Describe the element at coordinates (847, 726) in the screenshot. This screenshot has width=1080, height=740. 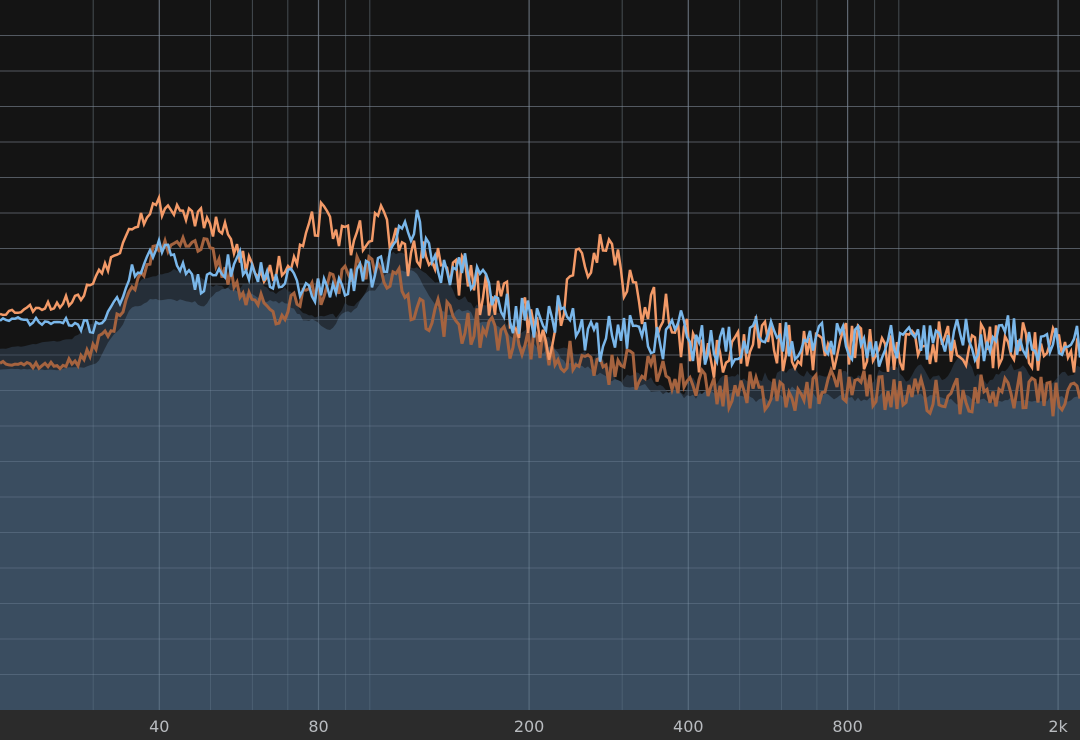
I see `x-tick-label: 800` at that location.